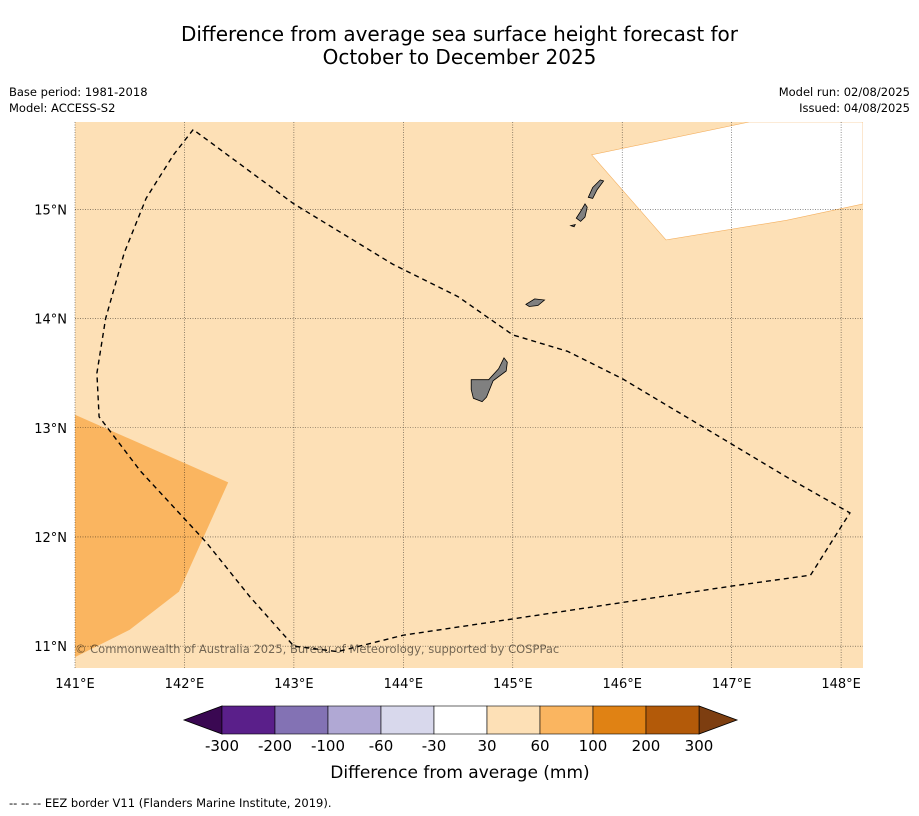  Describe the element at coordinates (581, 212) in the screenshot. I see `island-tinian` at that location.